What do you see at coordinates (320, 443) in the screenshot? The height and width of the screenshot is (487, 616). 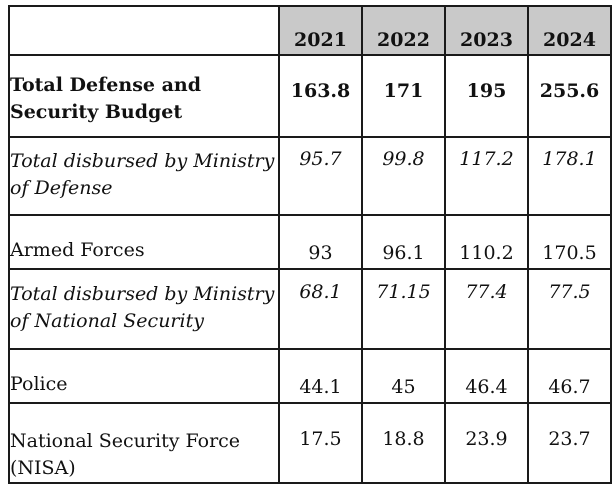 I see `cell-value: 17.5` at bounding box center [320, 443].